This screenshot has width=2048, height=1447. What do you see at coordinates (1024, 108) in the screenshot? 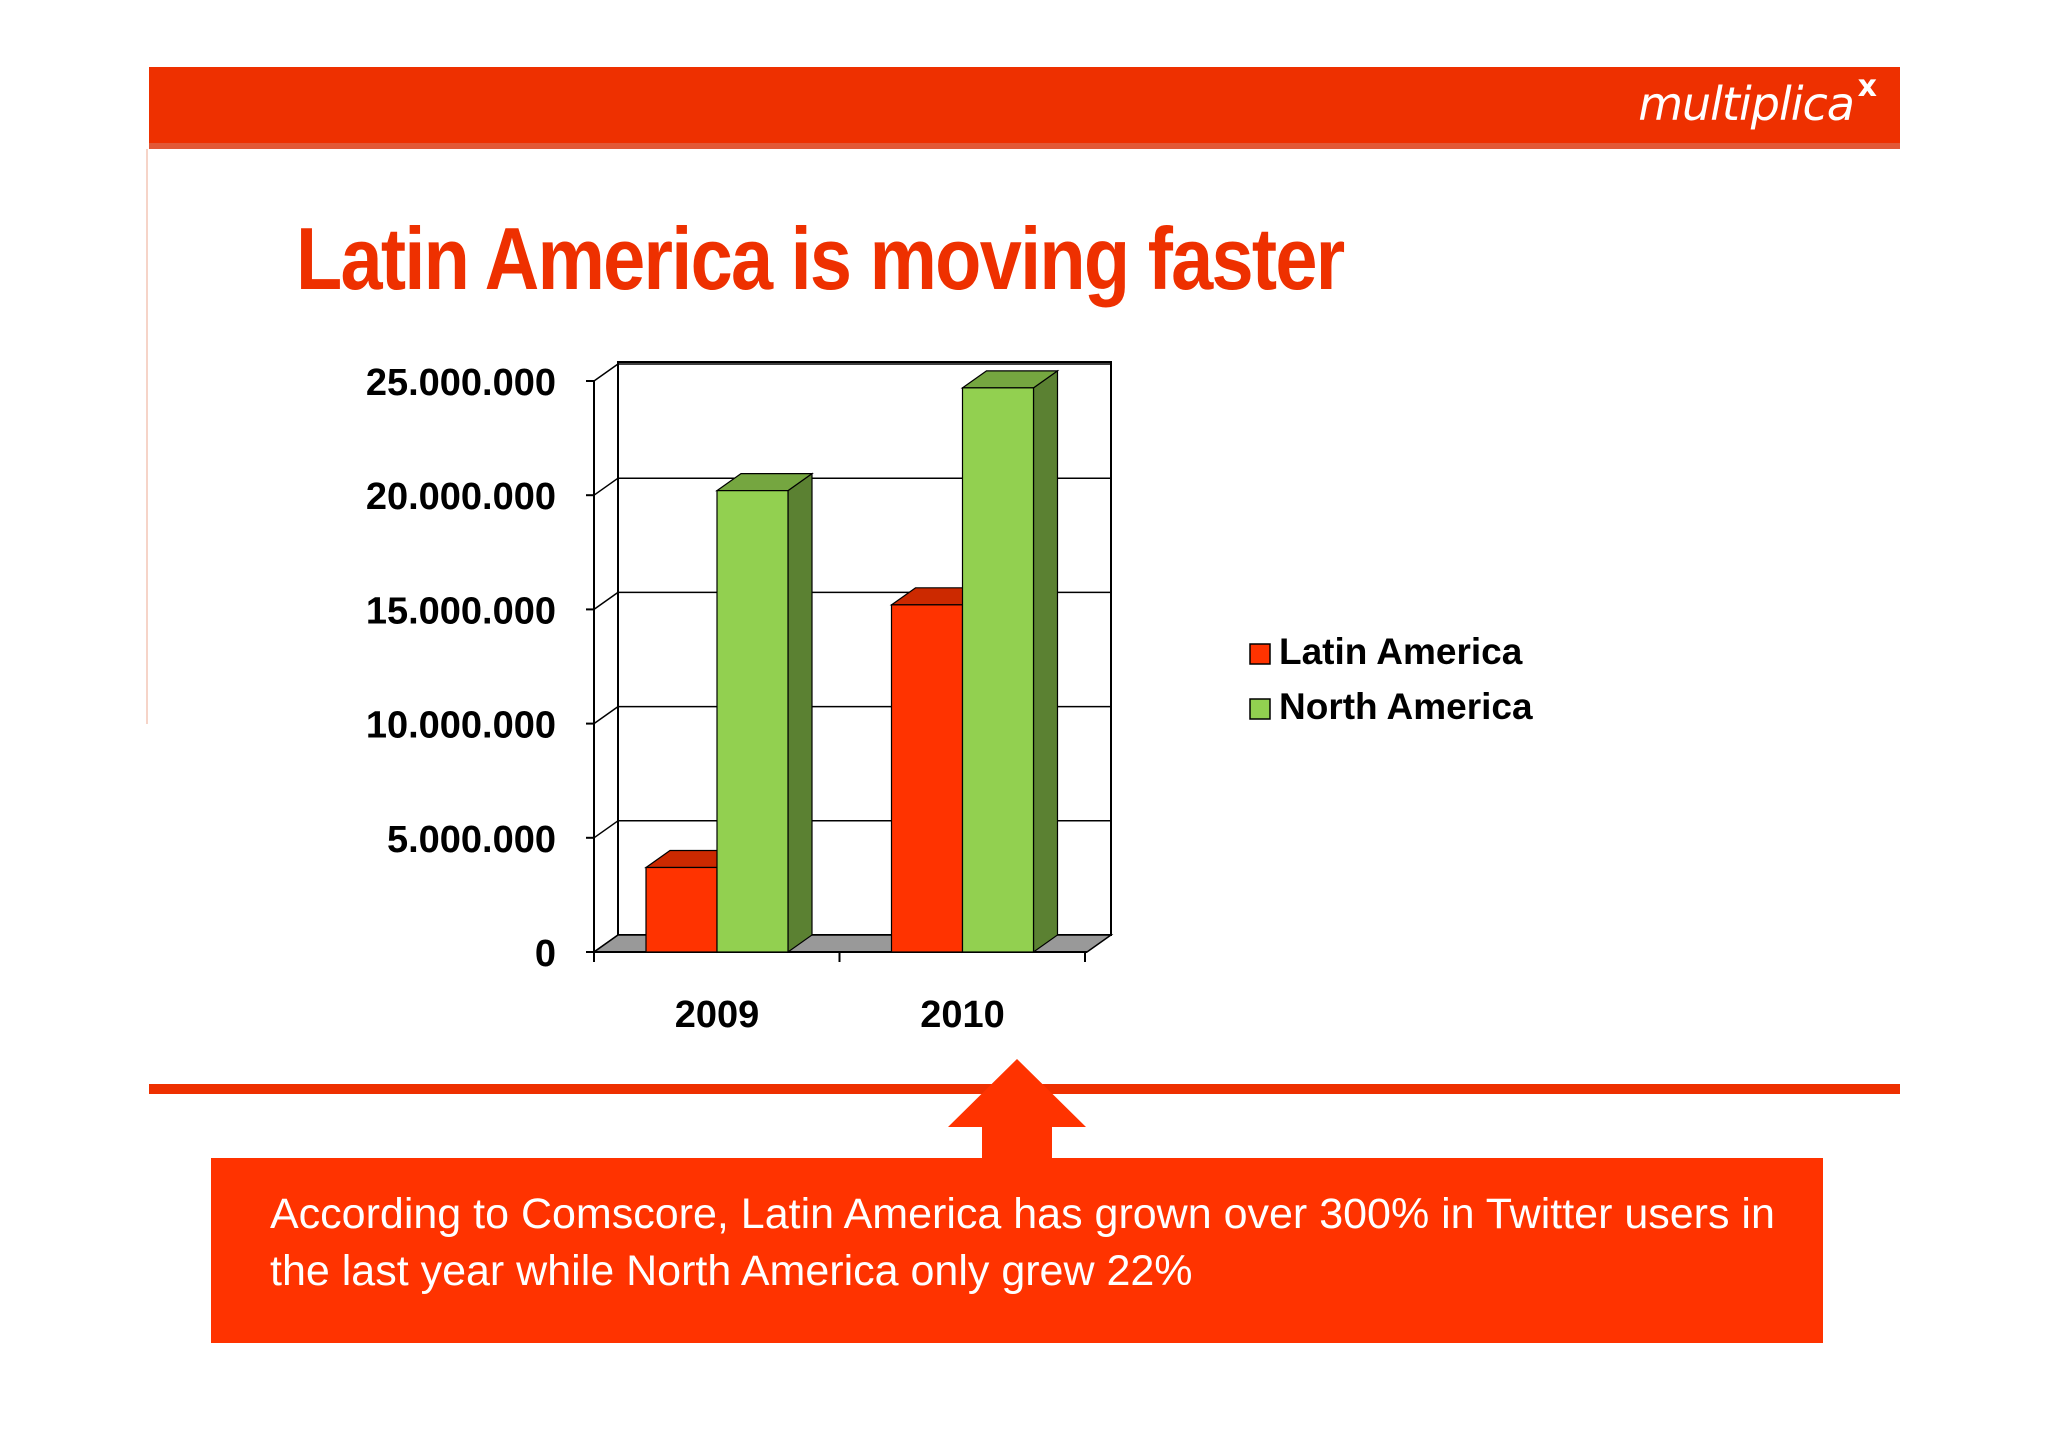
I see `header-bar: multiplica x` at bounding box center [1024, 108].